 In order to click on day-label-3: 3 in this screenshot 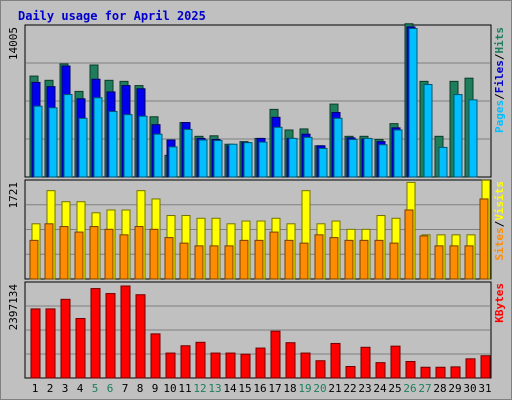, I will do `click(65, 388)`.